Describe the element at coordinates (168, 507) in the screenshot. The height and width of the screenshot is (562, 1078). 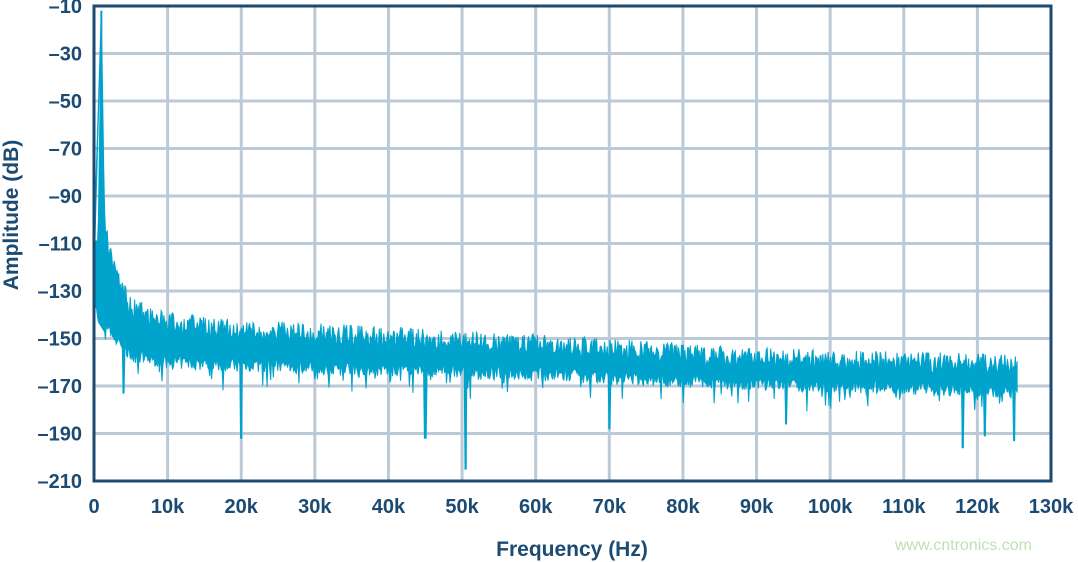
I see `x-tick-label: 10k` at that location.